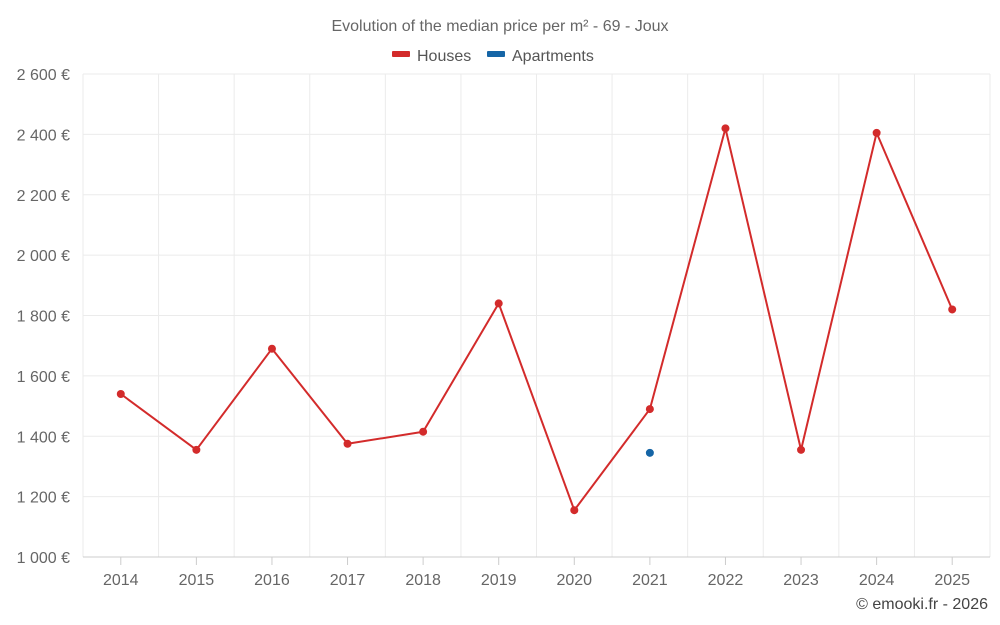 The width and height of the screenshot is (1000, 625). Describe the element at coordinates (43, 558) in the screenshot. I see `y-tick-label: 1 000 €` at that location.